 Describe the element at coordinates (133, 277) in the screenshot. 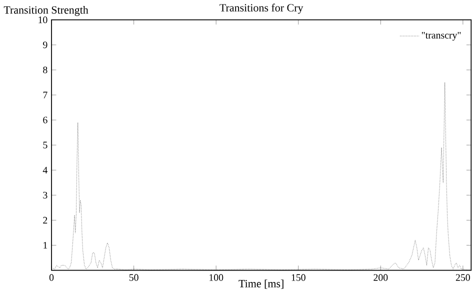

I see `x-tick-label: 50` at that location.